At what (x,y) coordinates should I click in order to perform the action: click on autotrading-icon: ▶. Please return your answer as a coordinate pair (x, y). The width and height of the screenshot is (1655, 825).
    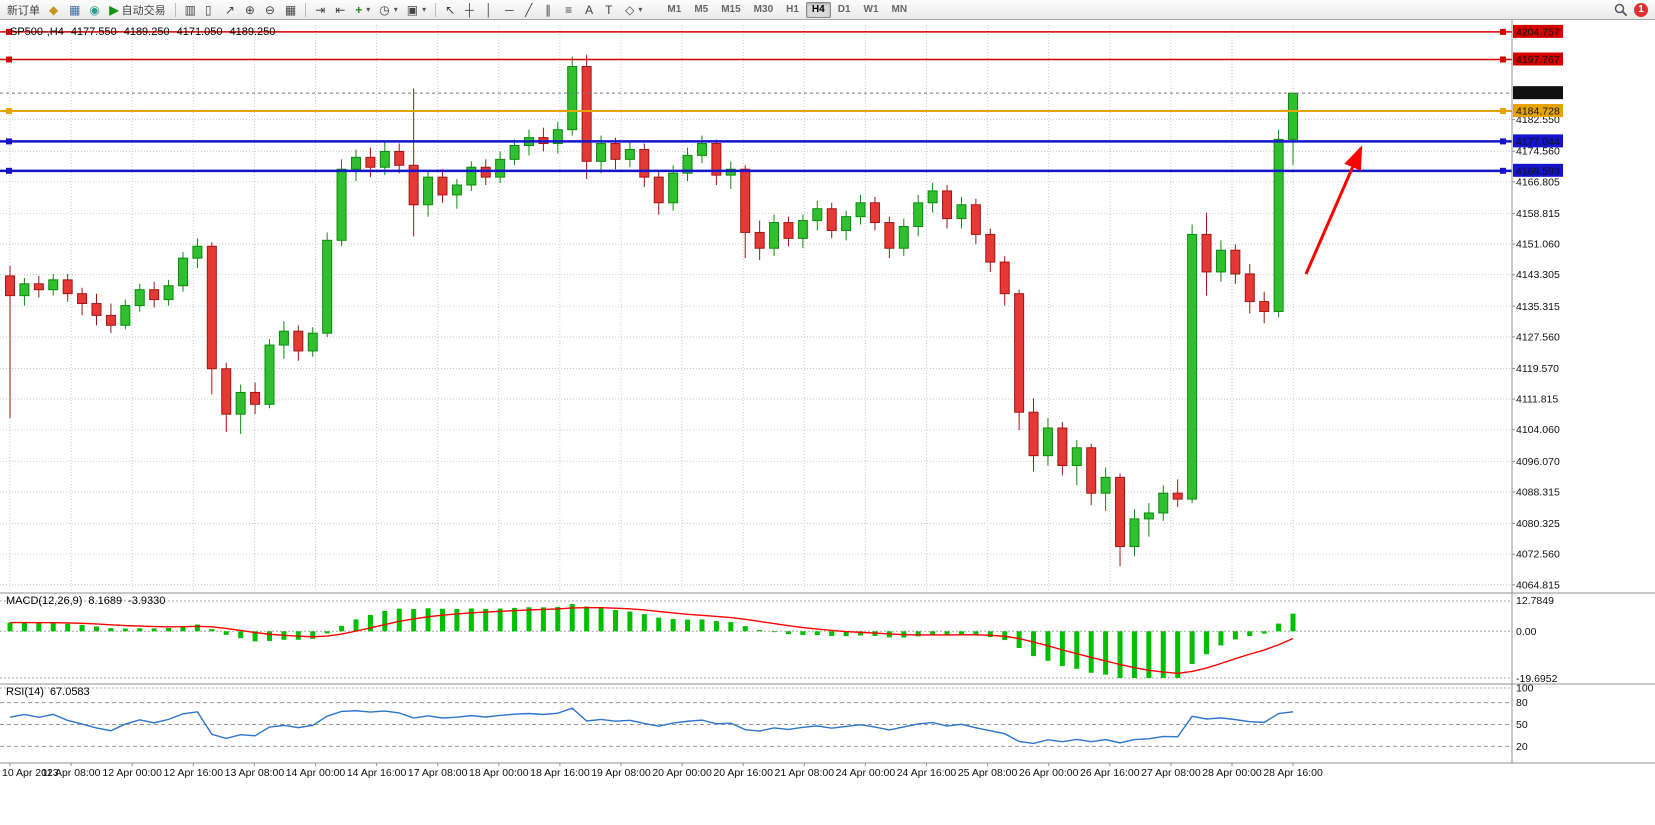
    Looking at the image, I should click on (114, 9).